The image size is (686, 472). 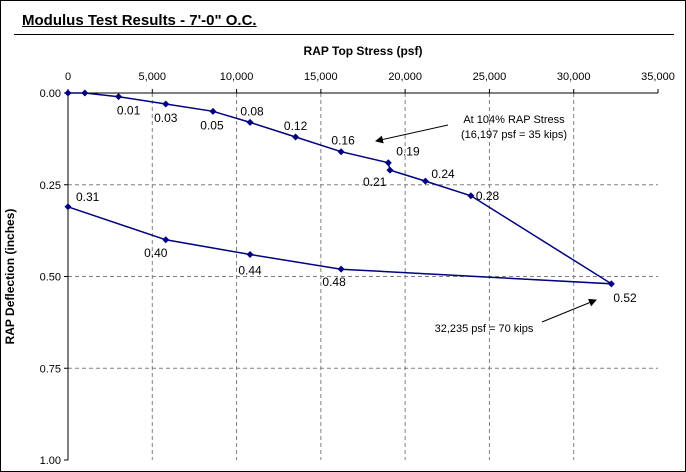 What do you see at coordinates (68, 77) in the screenshot?
I see `x-tick-label: 0` at bounding box center [68, 77].